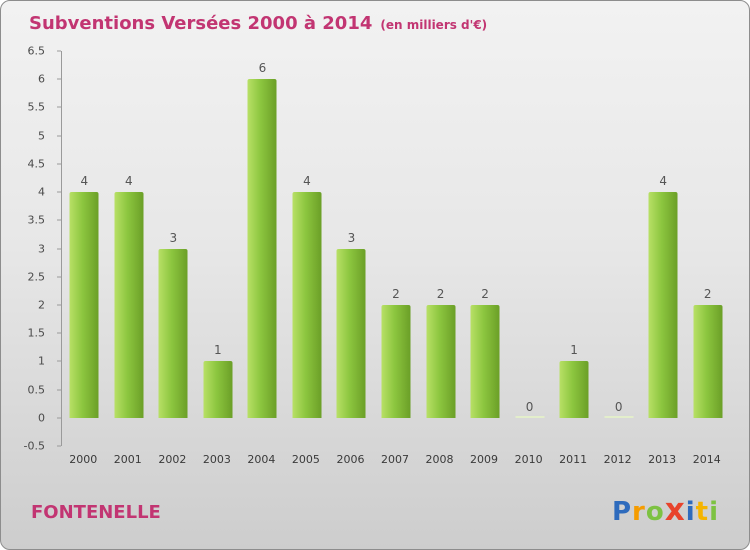  Describe the element at coordinates (706, 459) in the screenshot. I see `x-tick-label: 2014` at that location.